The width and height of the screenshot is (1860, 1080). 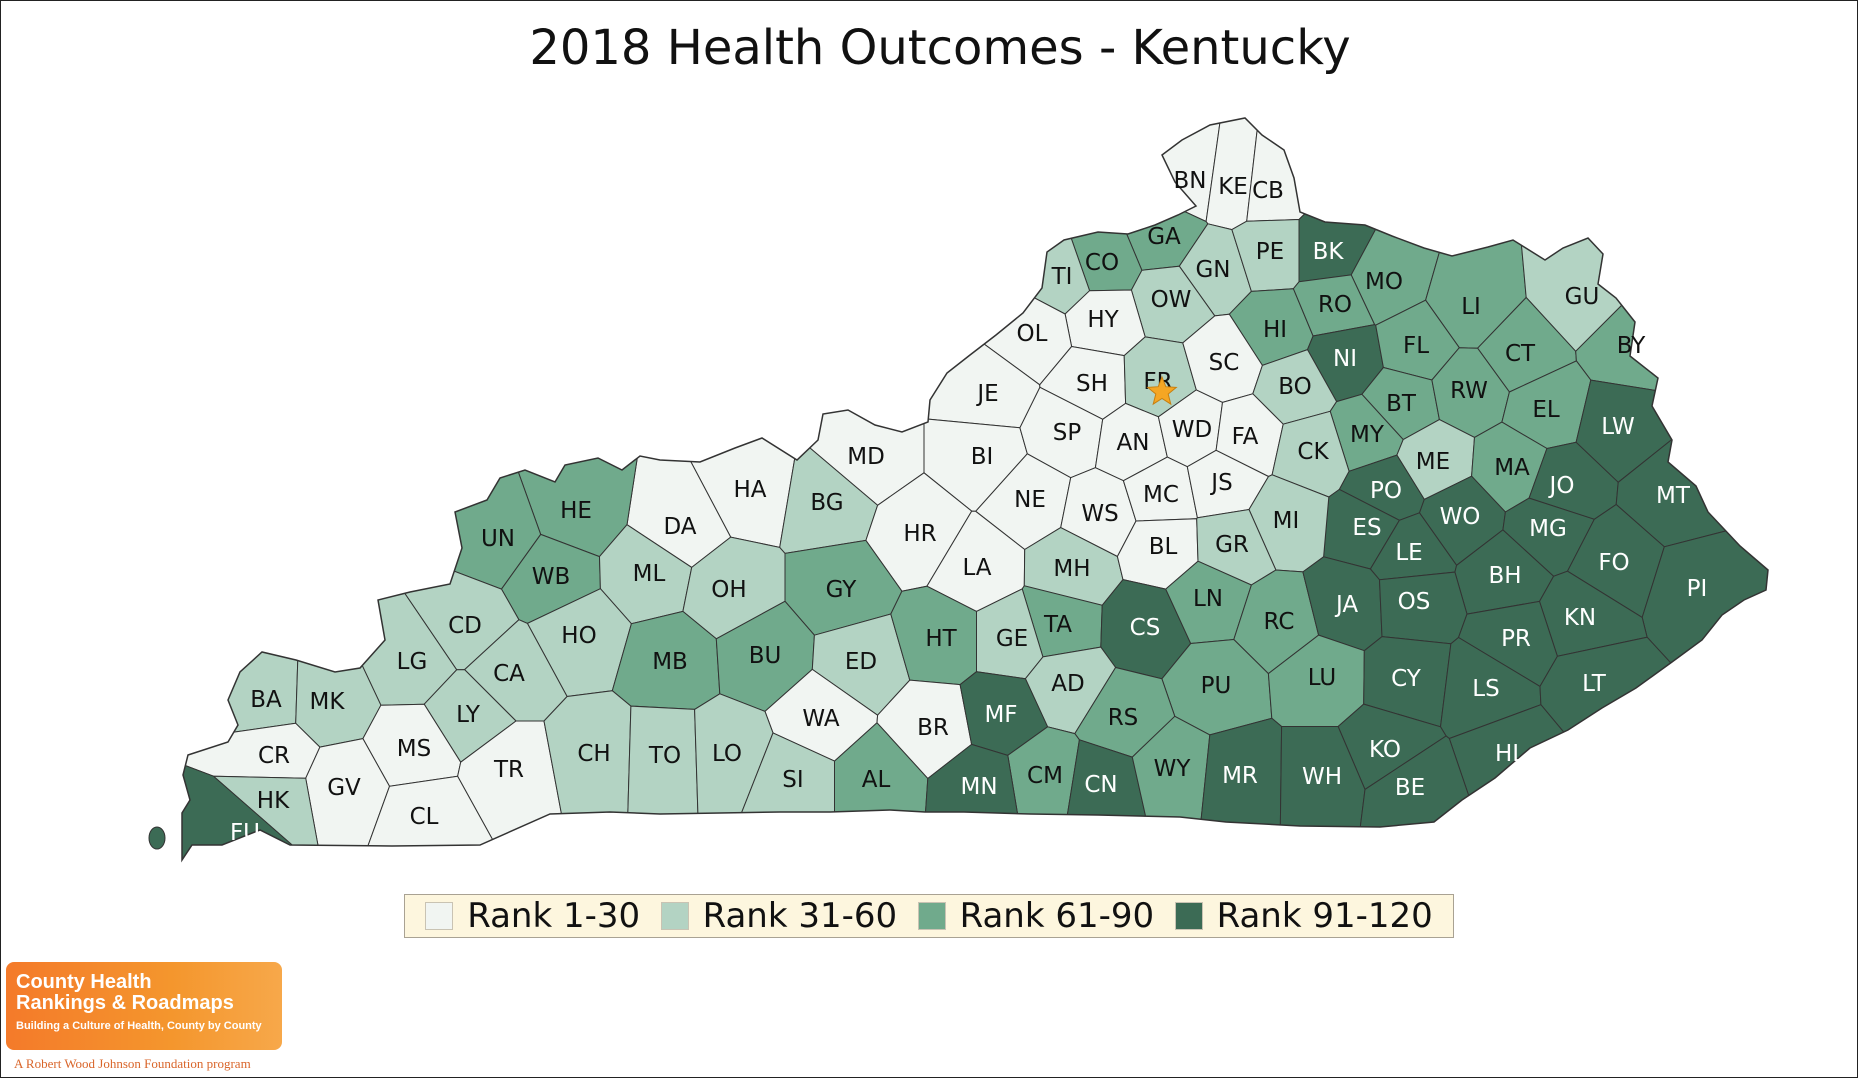 I want to click on county-label-ws: WS, so click(x=1099, y=514).